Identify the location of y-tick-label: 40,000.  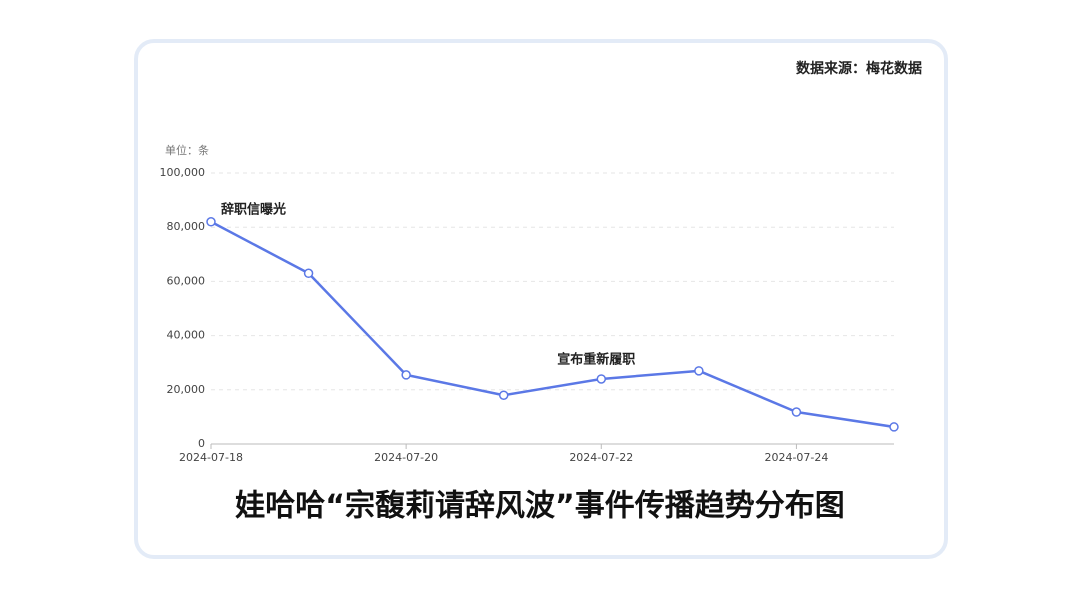
(186, 335).